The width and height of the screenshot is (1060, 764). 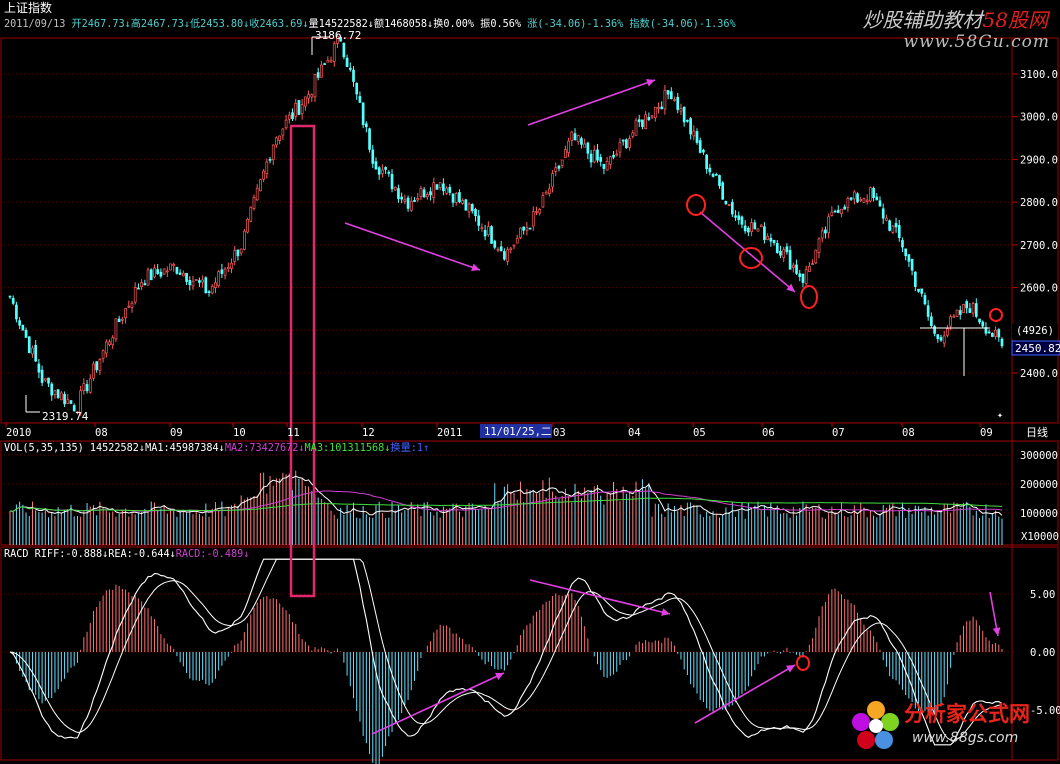 I want to click on time-axis-label: 05, so click(x=699, y=433).